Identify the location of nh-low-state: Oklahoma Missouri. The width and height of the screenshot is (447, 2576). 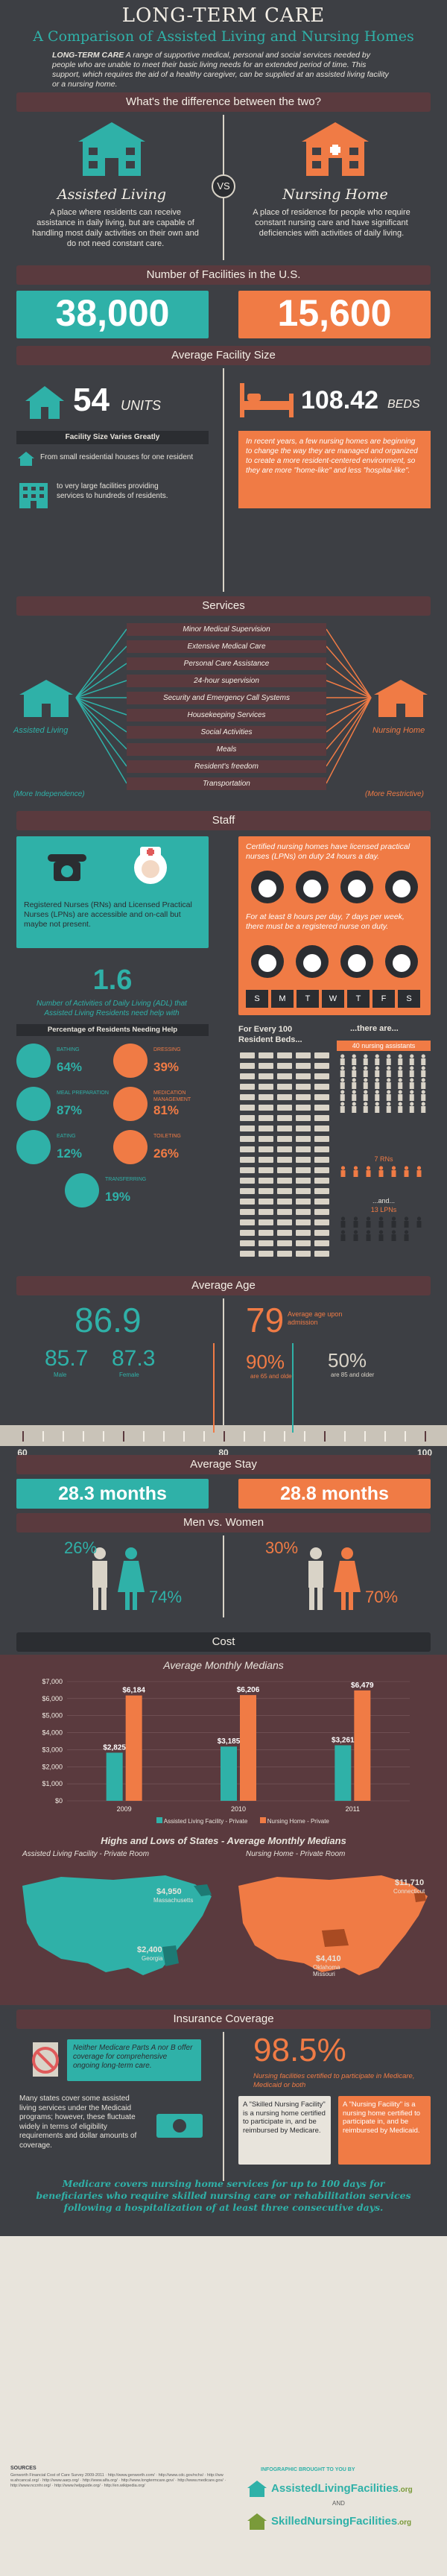
(326, 1970).